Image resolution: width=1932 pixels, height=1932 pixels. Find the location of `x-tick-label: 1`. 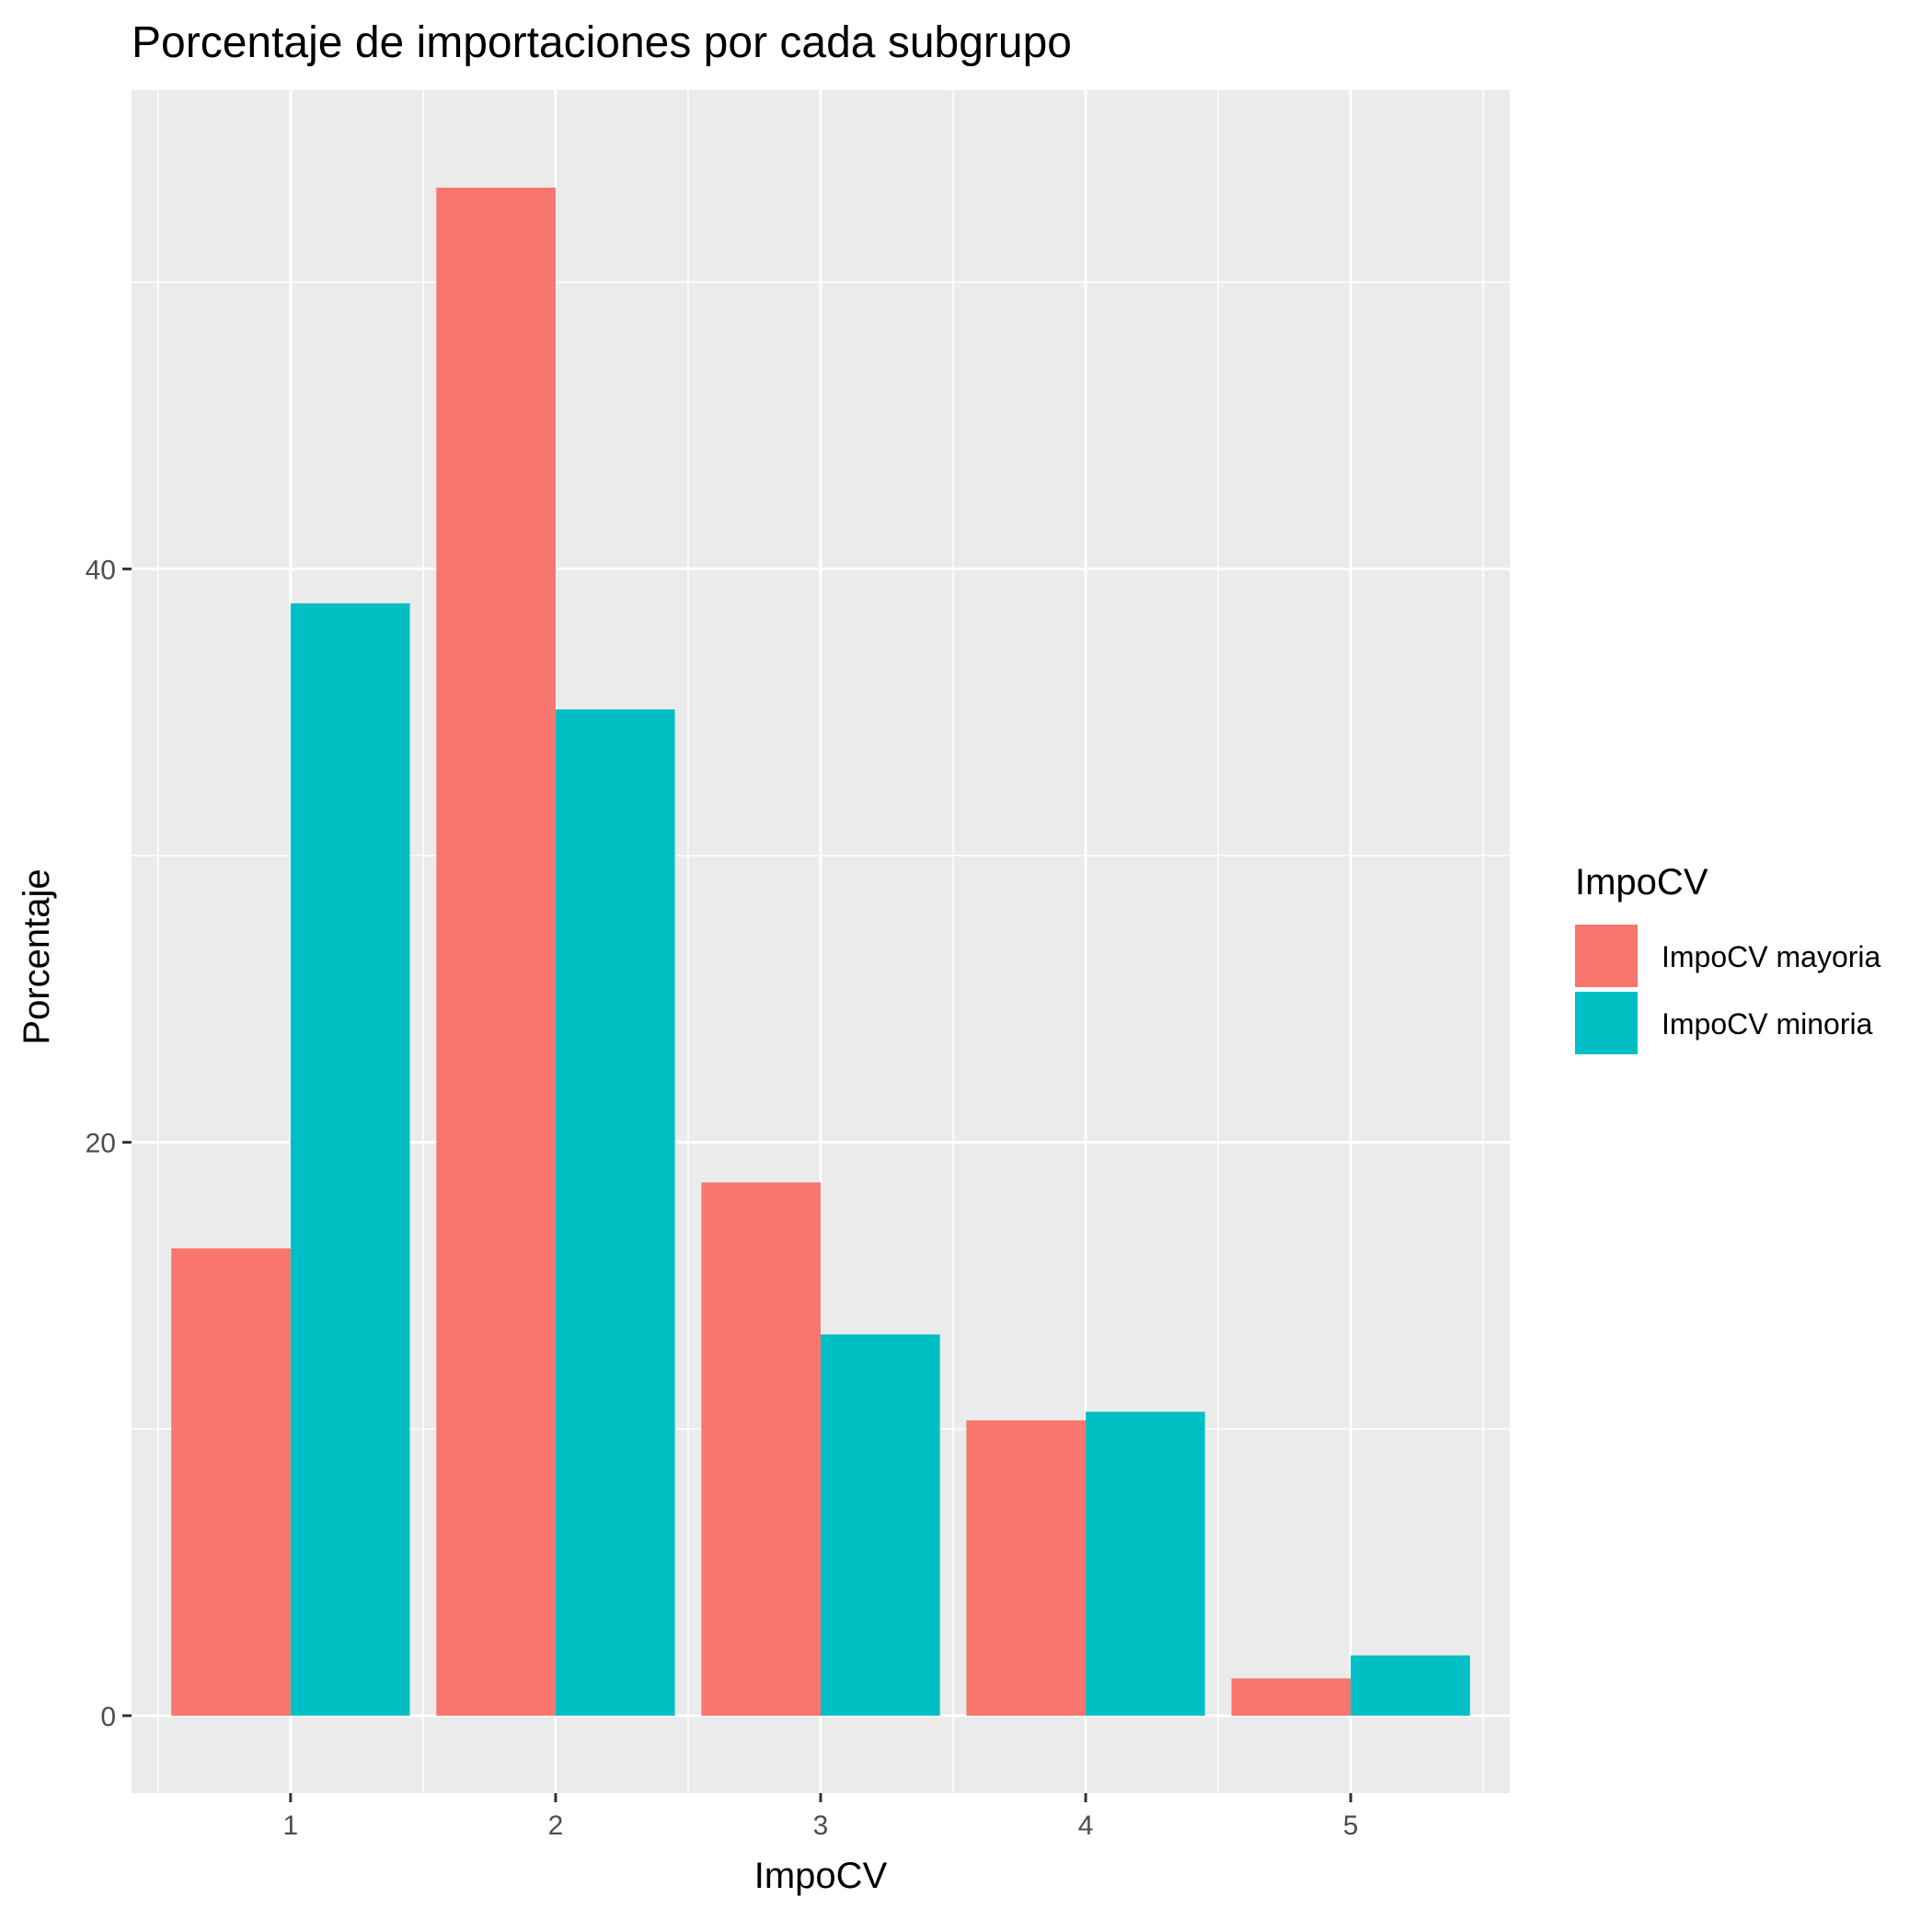

x-tick-label: 1 is located at coordinates (291, 1826).